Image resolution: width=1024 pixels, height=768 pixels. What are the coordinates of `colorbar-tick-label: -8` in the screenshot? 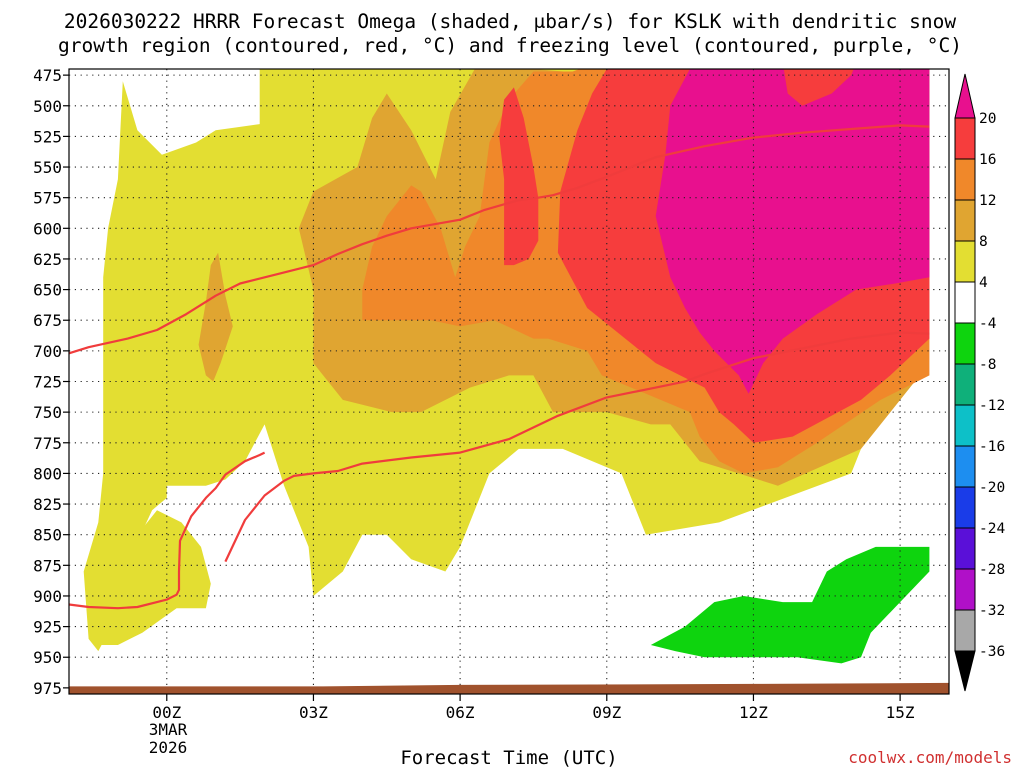 It's located at (987, 365).